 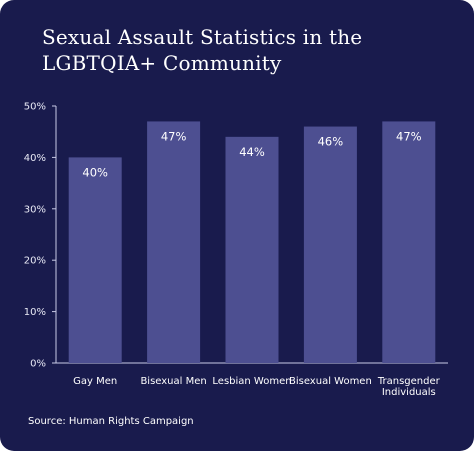 What do you see at coordinates (35, 312) in the screenshot?
I see `y-tick-label: 10%` at bounding box center [35, 312].